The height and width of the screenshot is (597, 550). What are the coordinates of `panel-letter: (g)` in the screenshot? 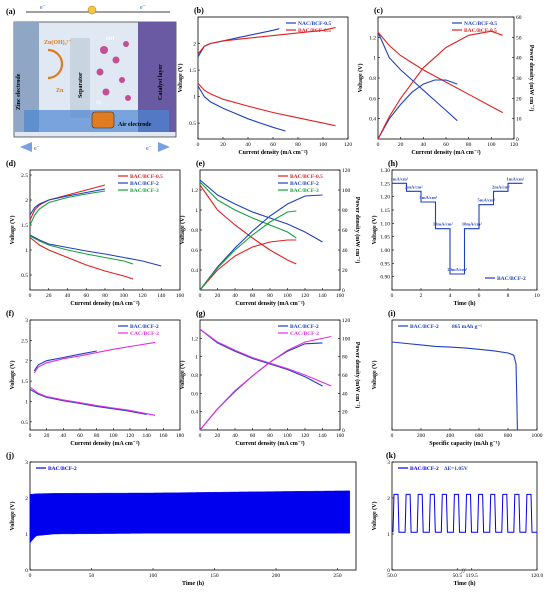 It's located at (201, 313).